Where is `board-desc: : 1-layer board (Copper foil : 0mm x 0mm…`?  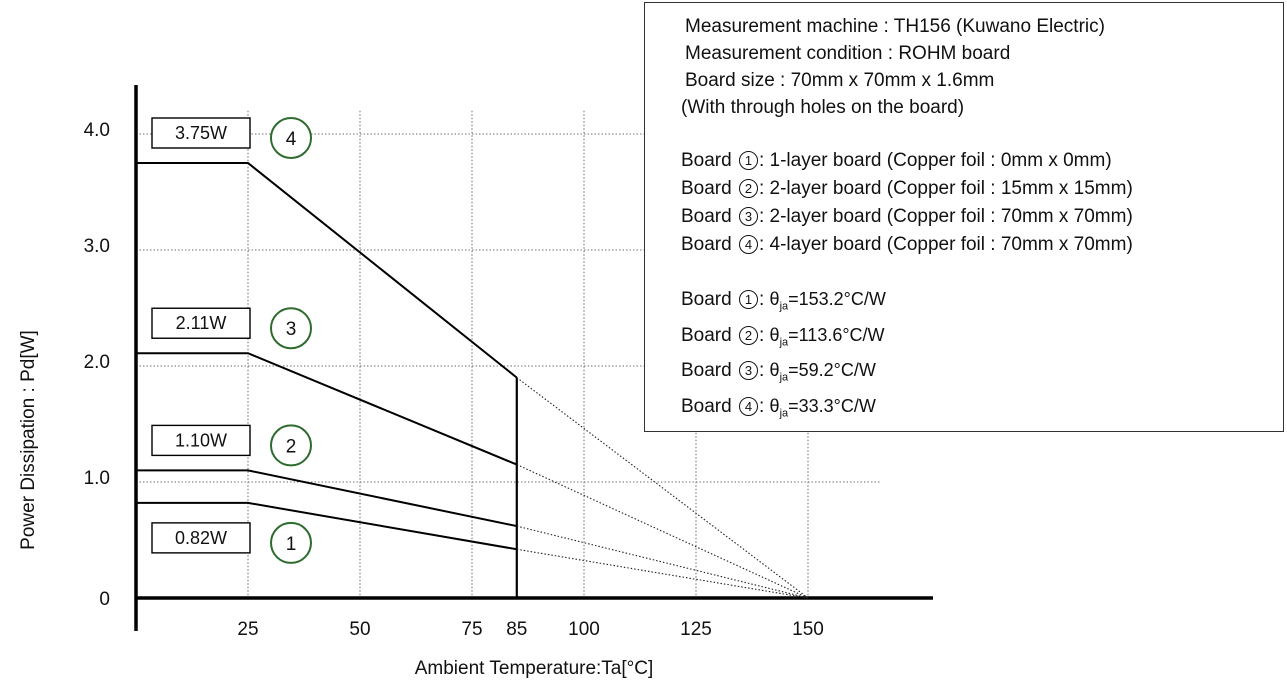
board-desc: : 1-layer board (Copper foil : 0mm x 0mm… is located at coordinates (935, 160).